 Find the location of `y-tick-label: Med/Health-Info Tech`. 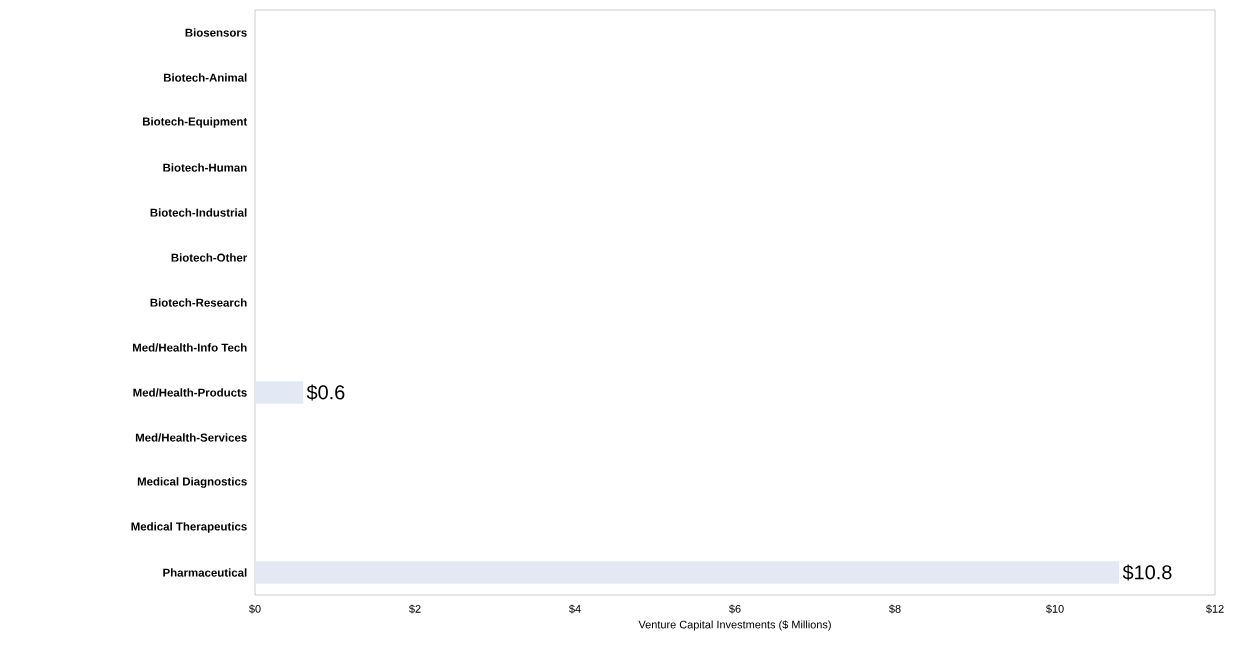

y-tick-label: Med/Health-Info Tech is located at coordinates (190, 347).